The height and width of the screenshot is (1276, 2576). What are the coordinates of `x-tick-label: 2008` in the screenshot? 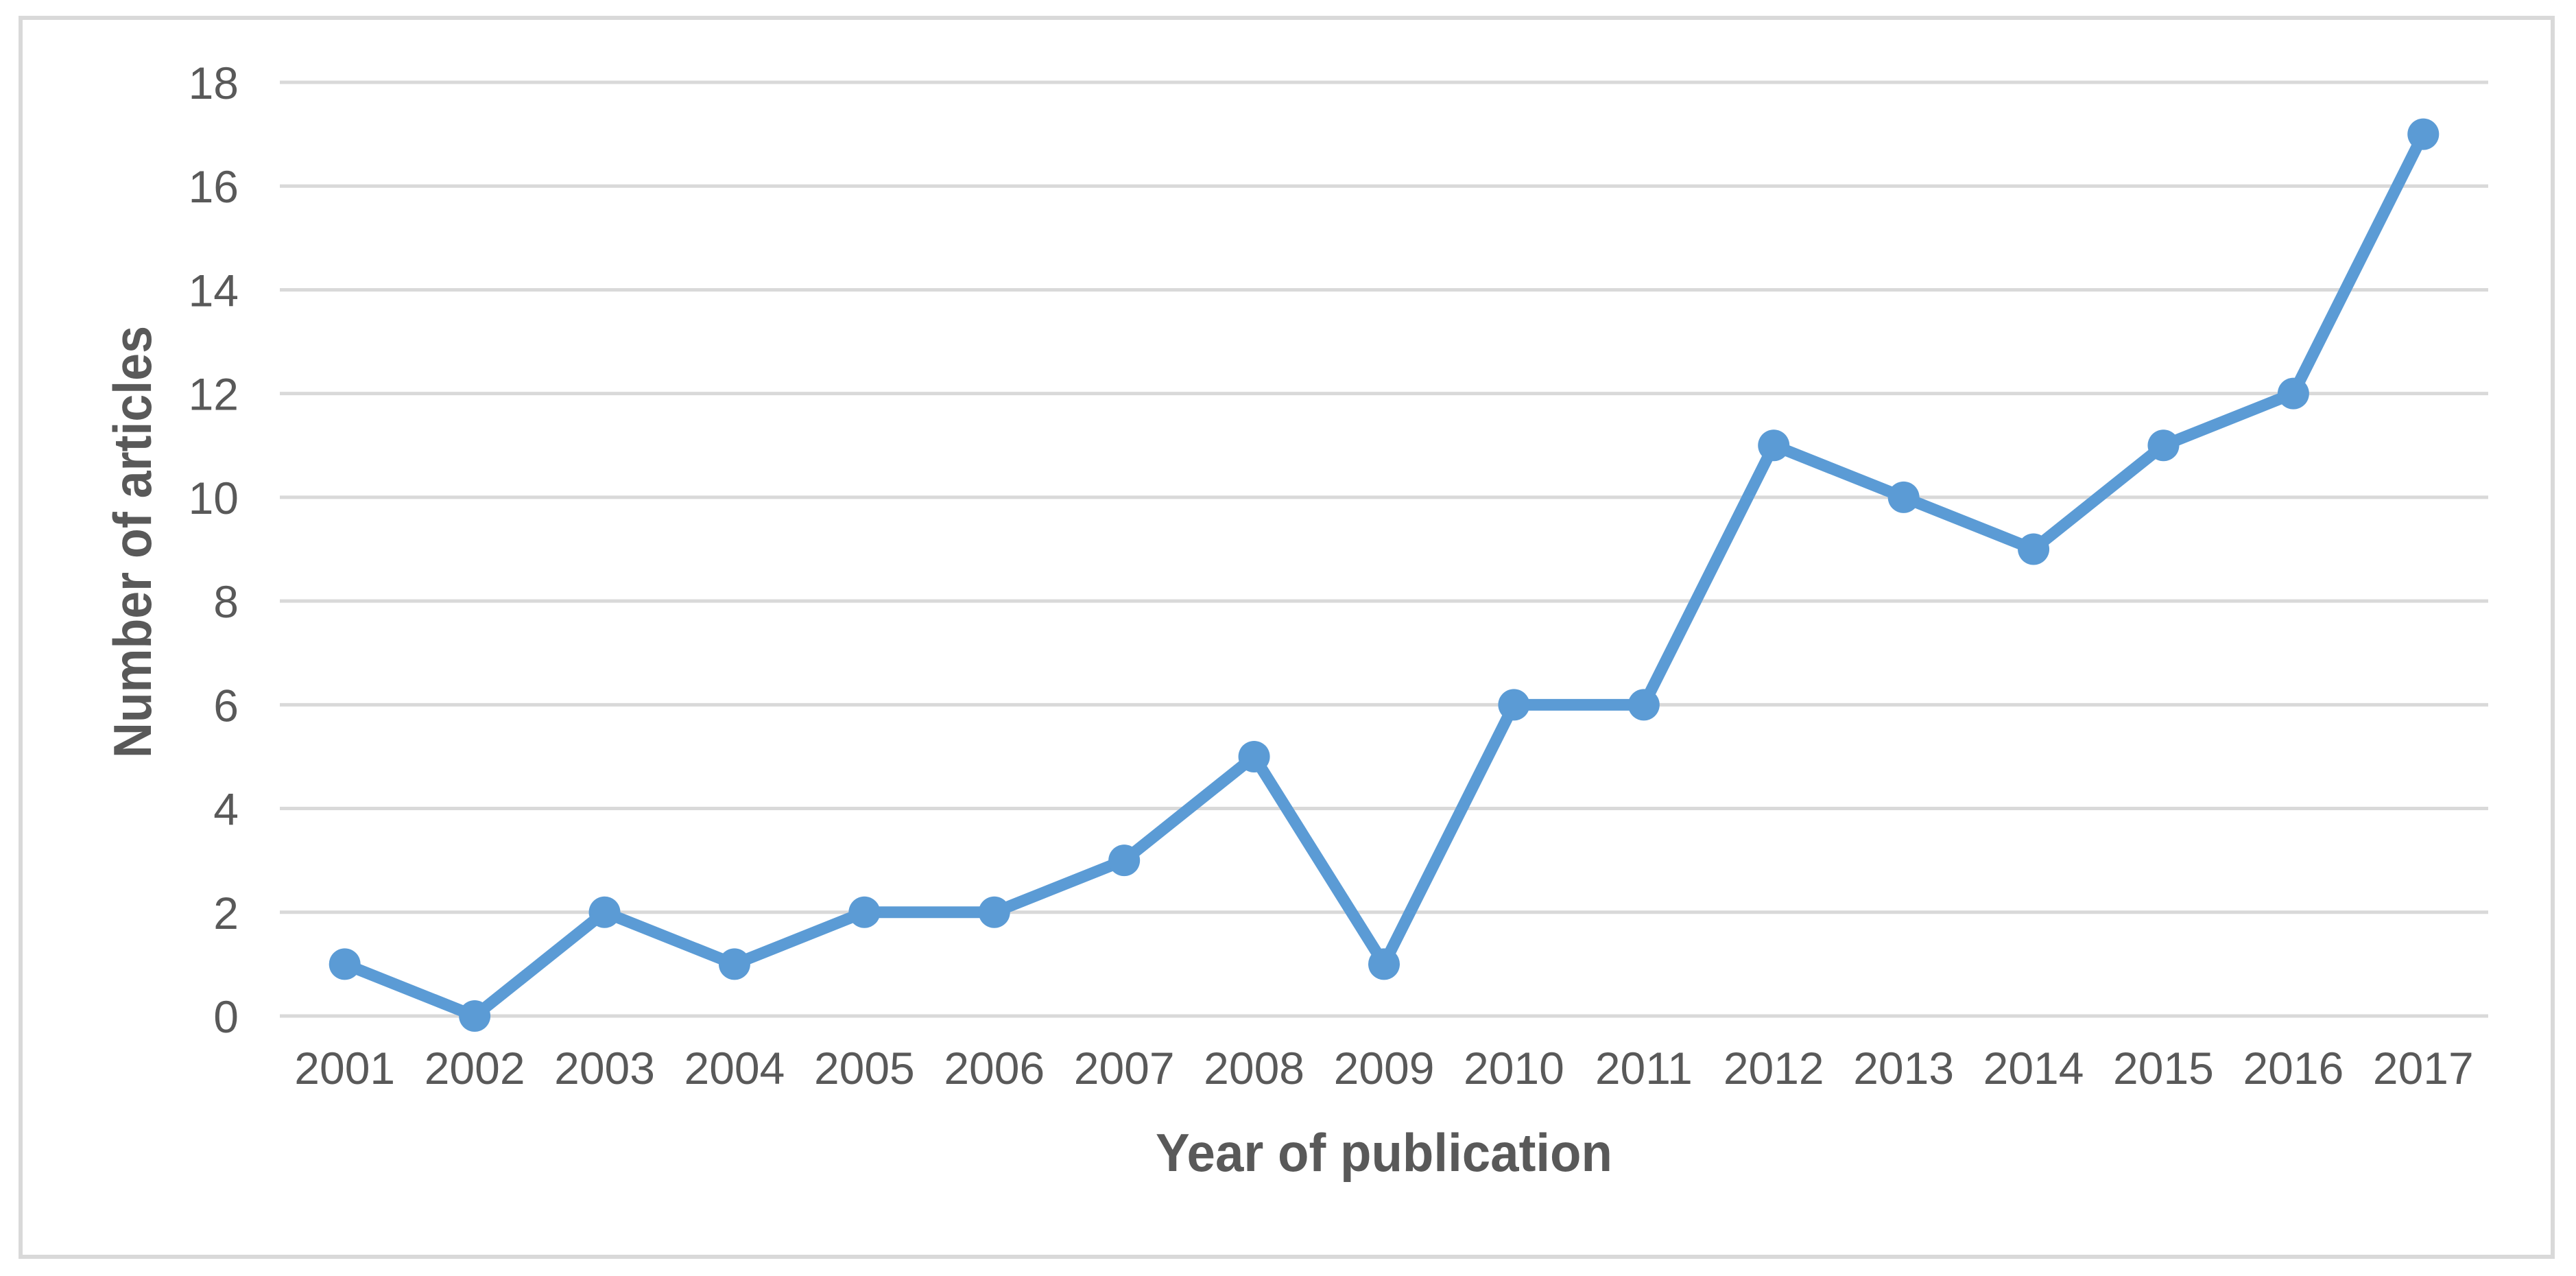 It's located at (1254, 1068).